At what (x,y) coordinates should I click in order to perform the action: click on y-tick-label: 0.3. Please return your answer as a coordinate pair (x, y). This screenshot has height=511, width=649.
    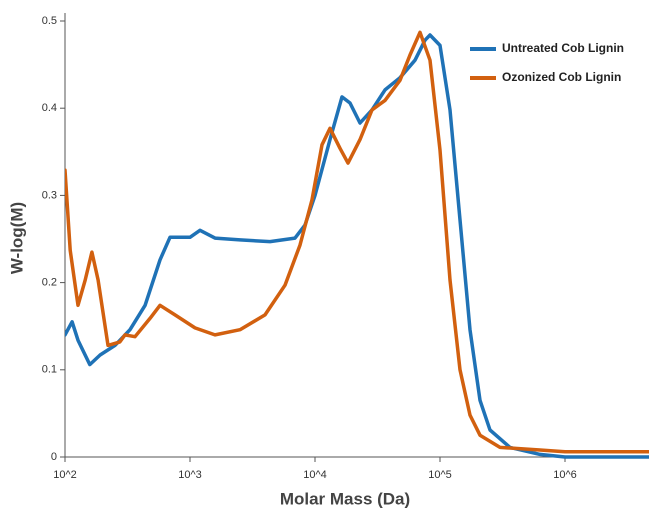
    Looking at the image, I should click on (49, 195).